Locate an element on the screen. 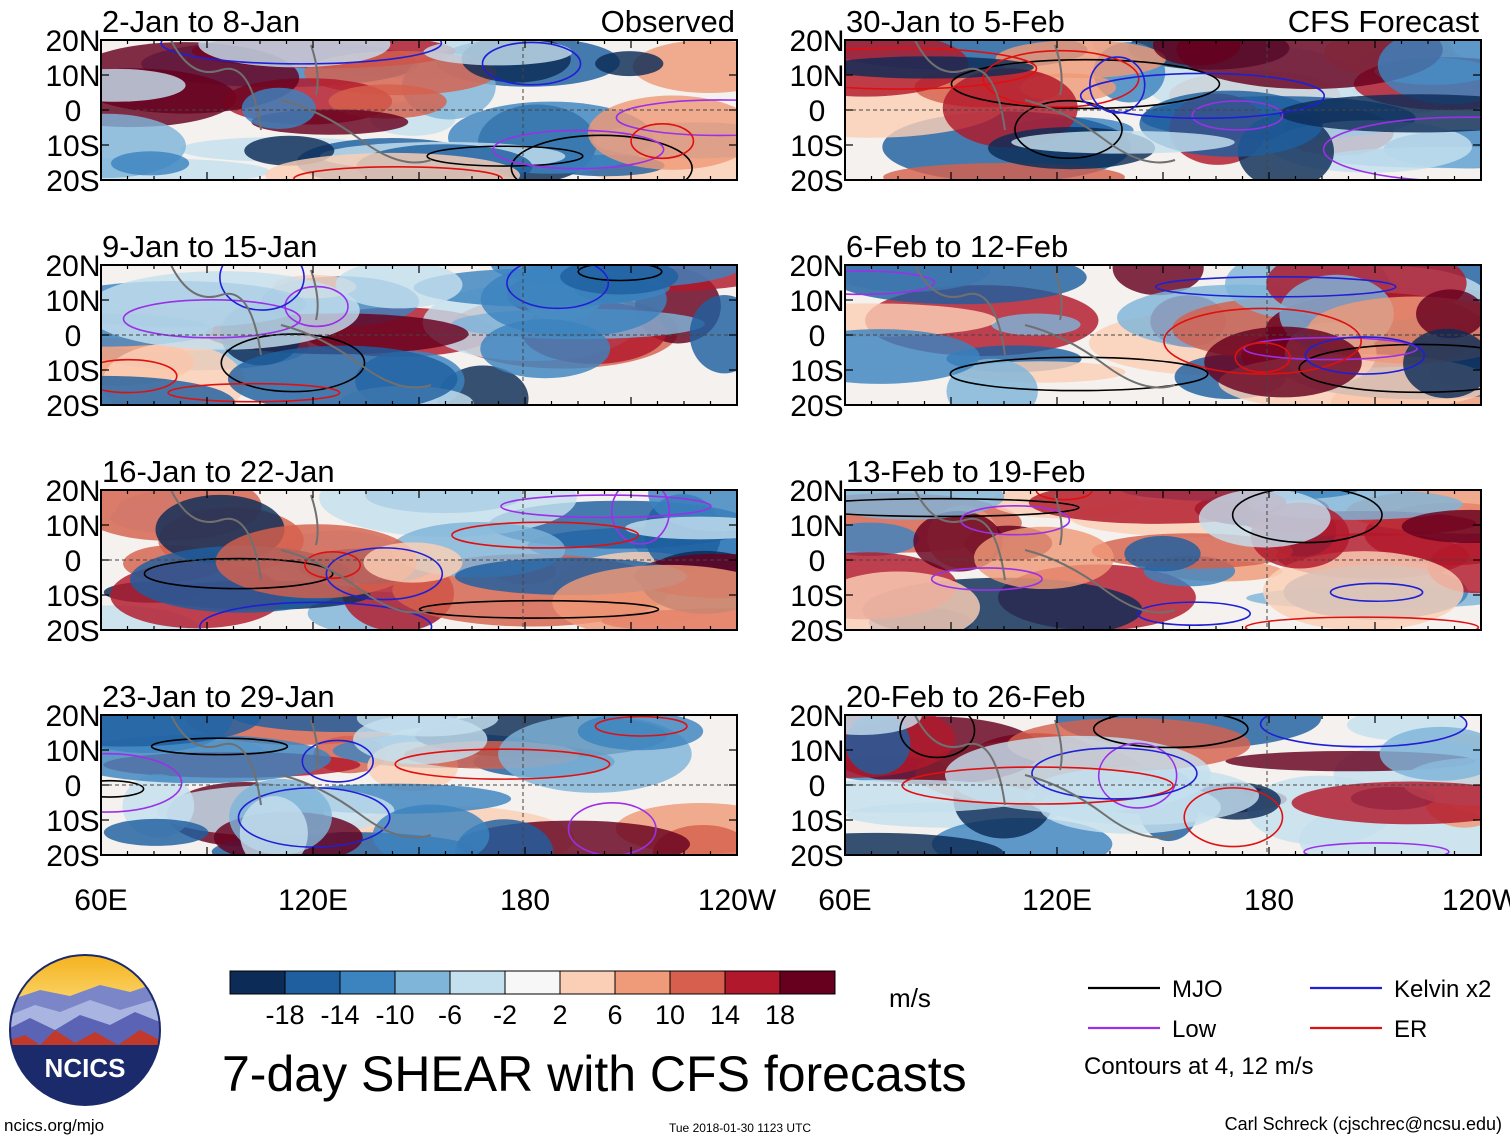 This screenshot has width=1510, height=1142. column-label: CFS Forecast is located at coordinates (1384, 21).